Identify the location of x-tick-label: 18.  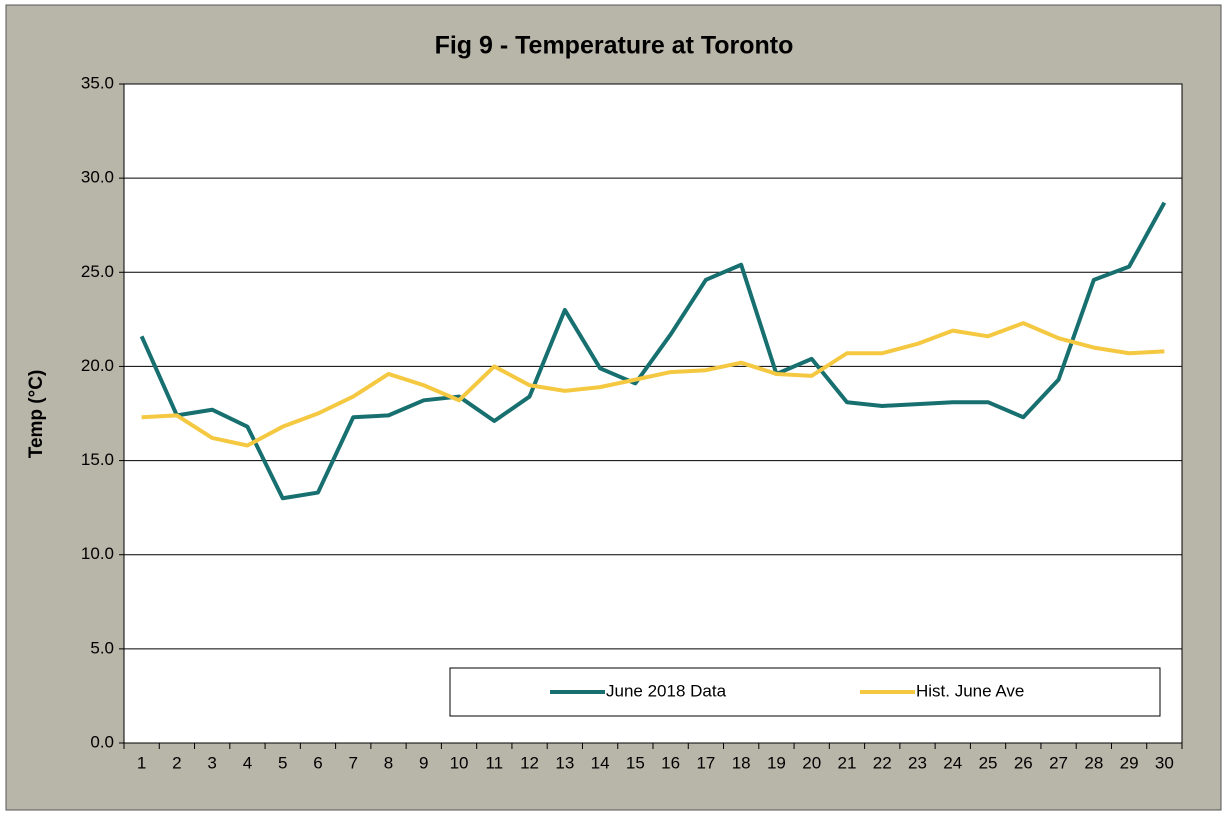
(741, 762).